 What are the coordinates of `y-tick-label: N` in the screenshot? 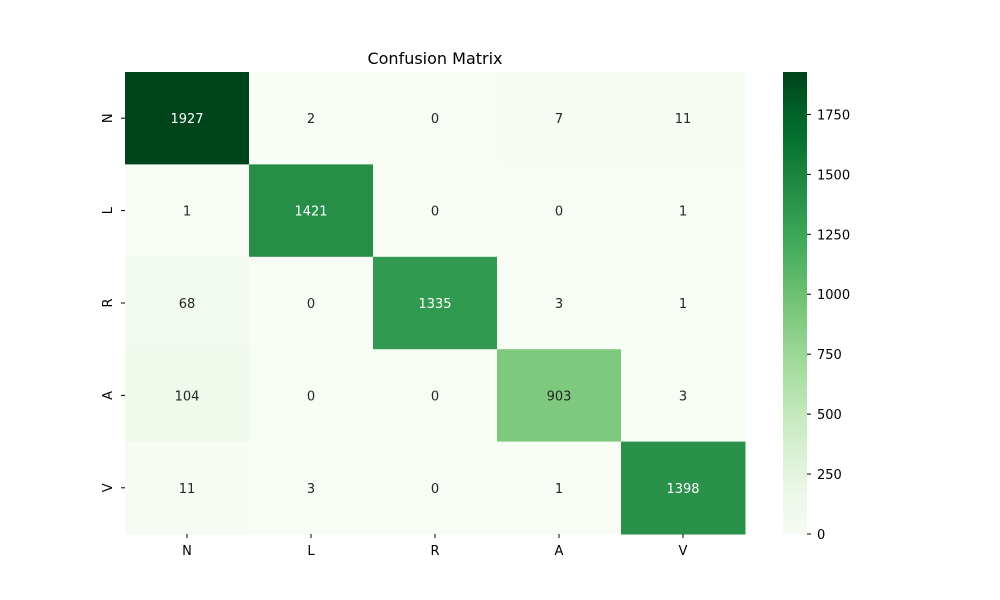 It's located at (108, 118).